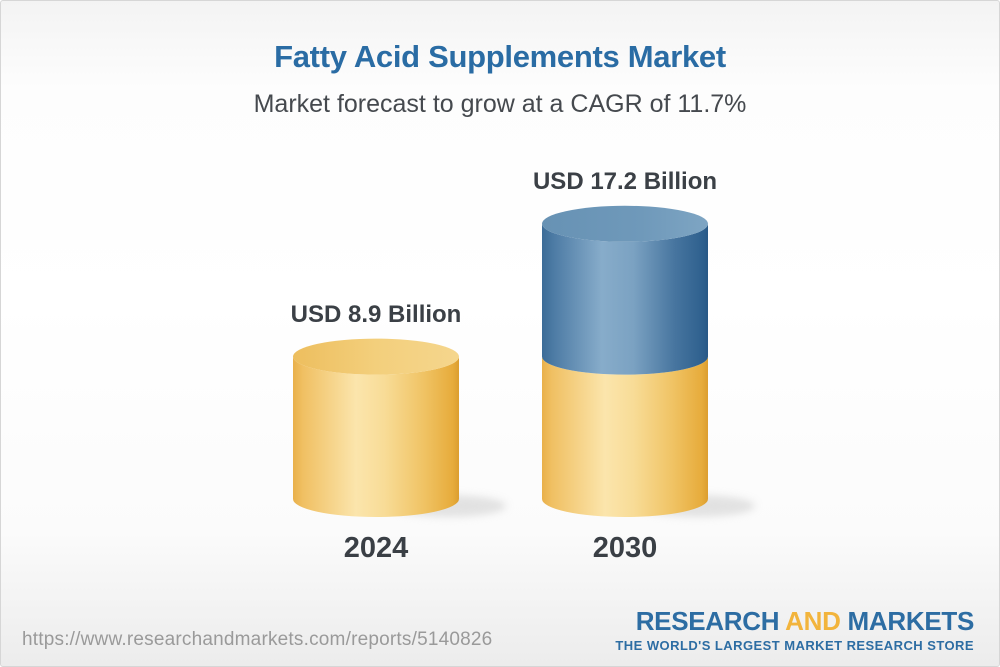  Describe the element at coordinates (625, 548) in the screenshot. I see `category-label-2030: 2030` at that location.